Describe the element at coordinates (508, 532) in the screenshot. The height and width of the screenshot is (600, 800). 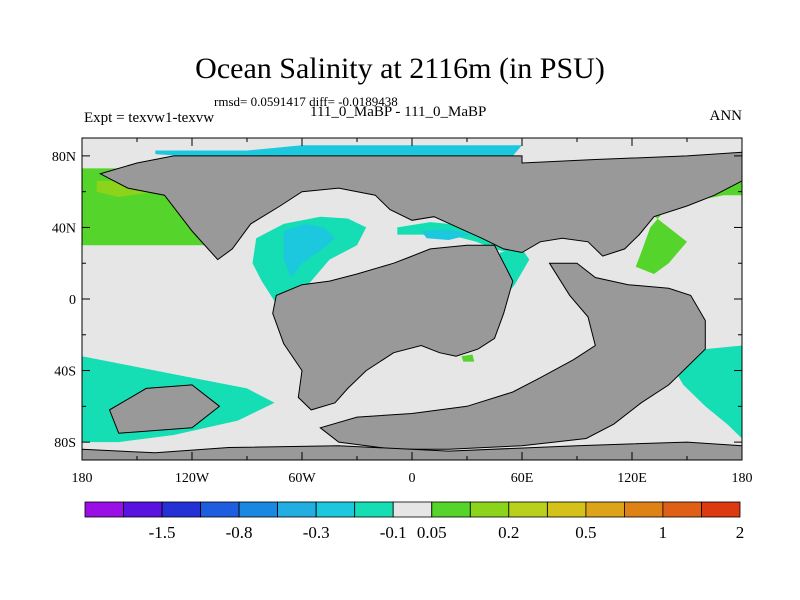
I see `colorbar-label: 0.2` at that location.